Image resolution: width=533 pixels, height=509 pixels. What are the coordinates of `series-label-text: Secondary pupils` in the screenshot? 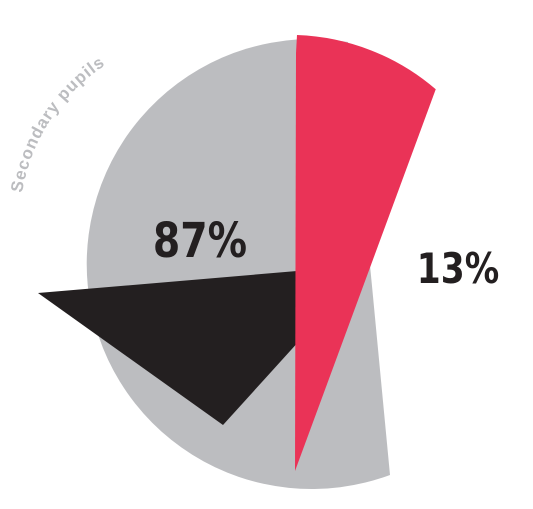 It's located at (57, 123).